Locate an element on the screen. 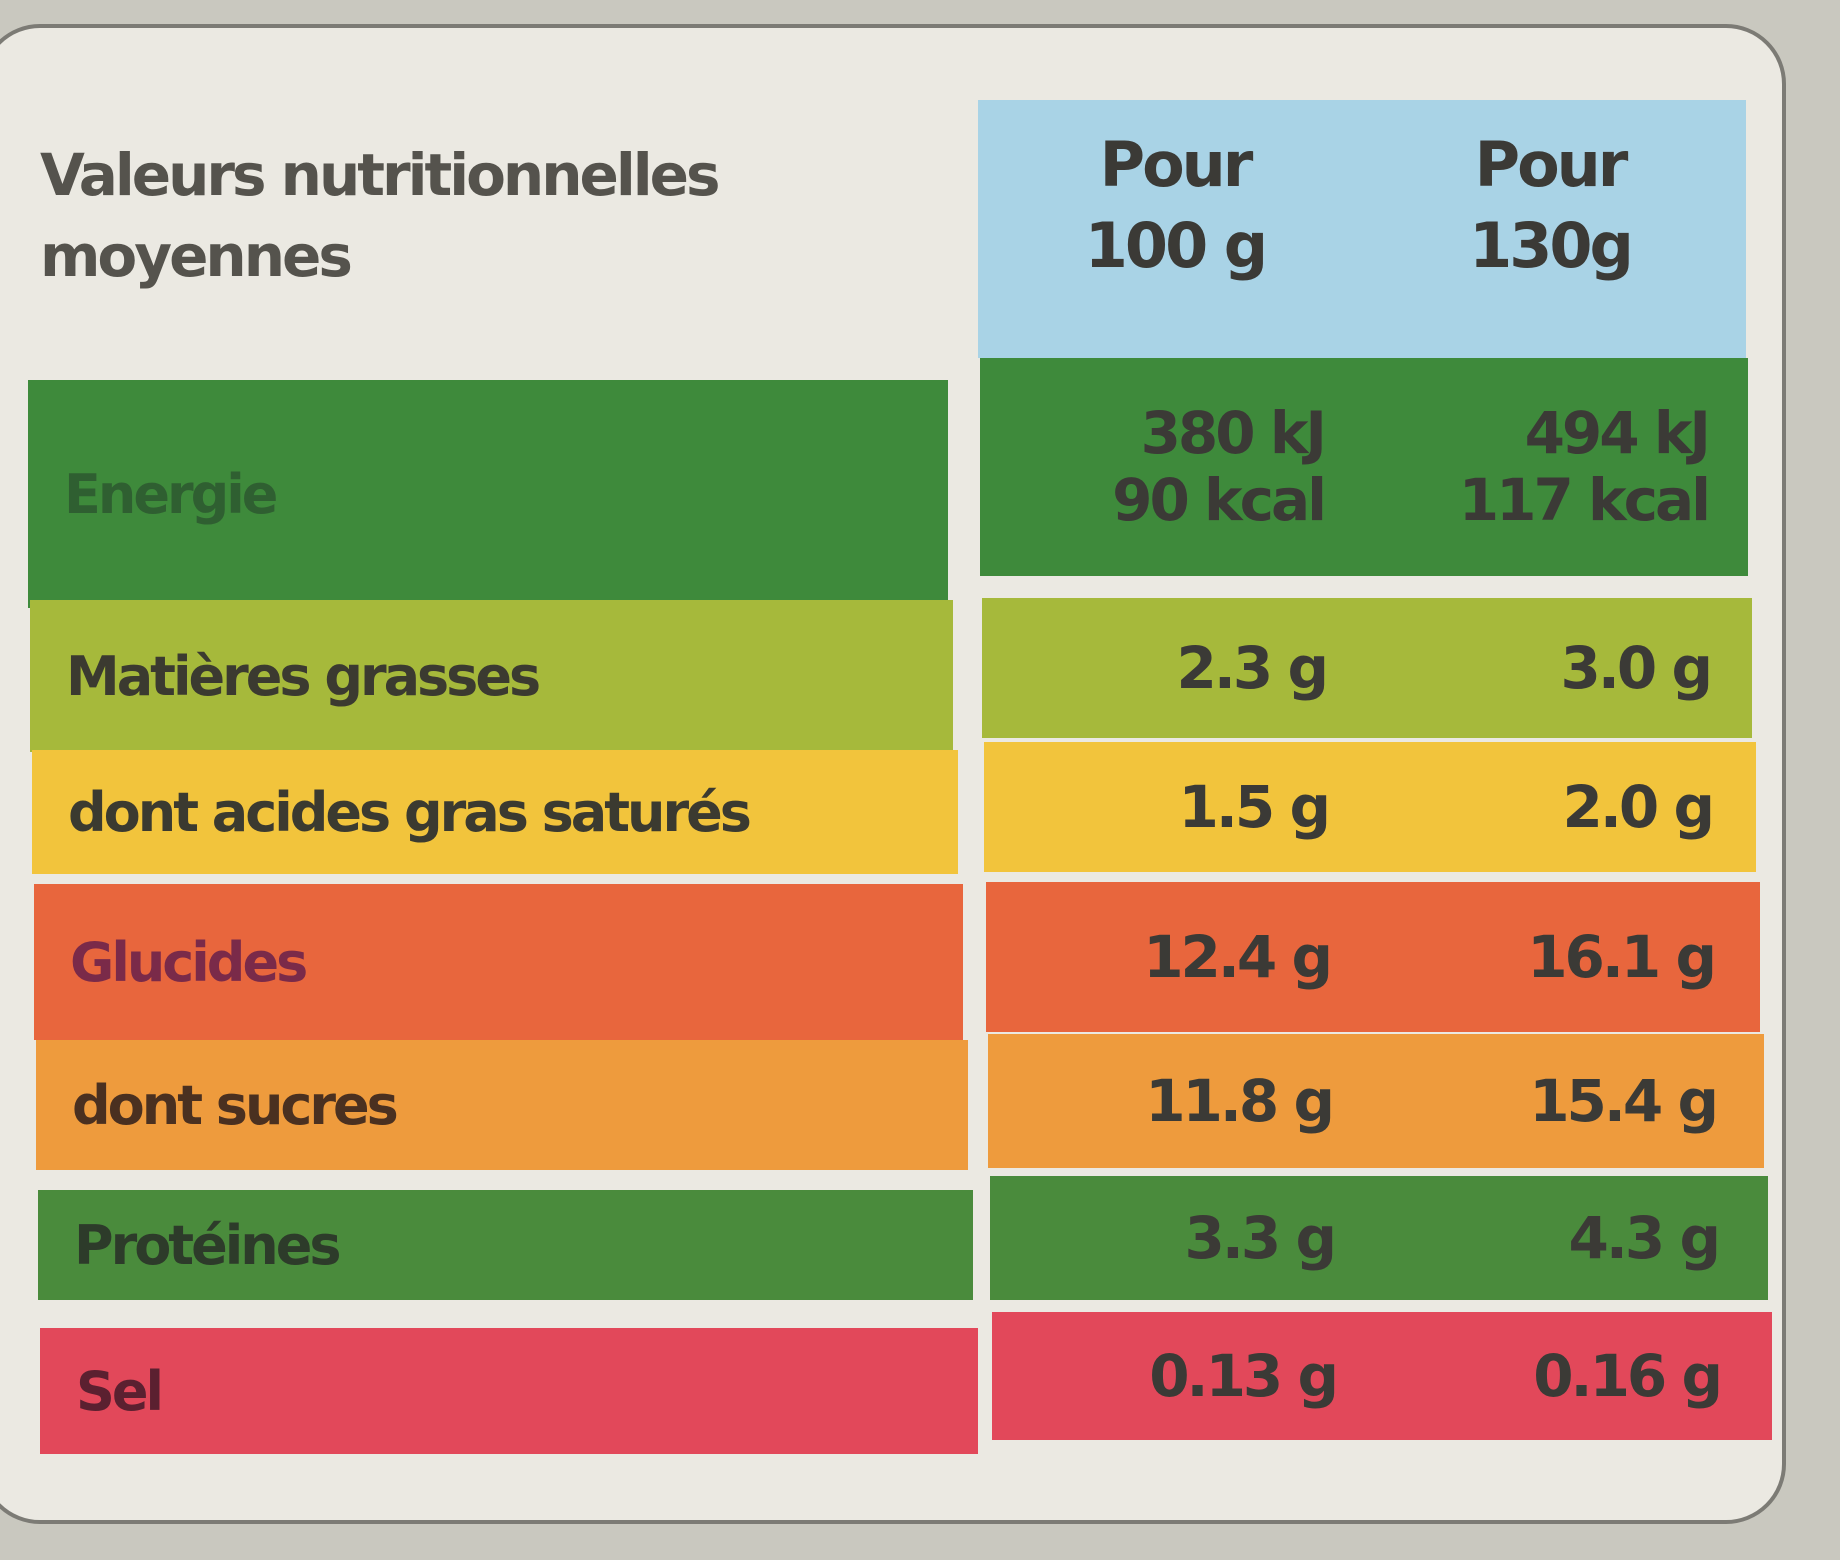 This screenshot has width=1840, height=1560. value-text: 117 kcal is located at coordinates (1584, 500).